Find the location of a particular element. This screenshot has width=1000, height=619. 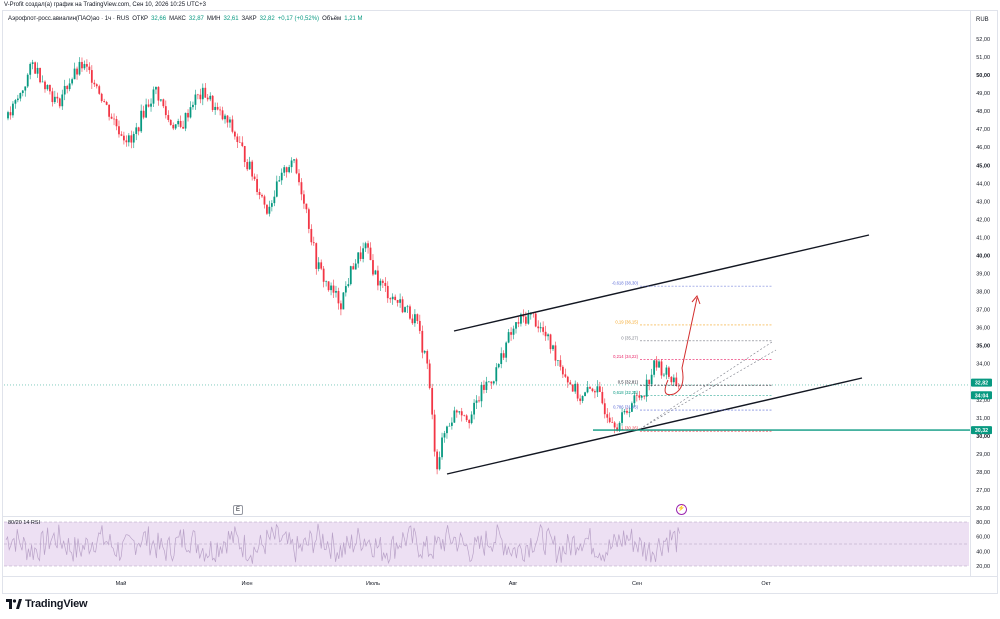

rsi-tick-label: 40,00 is located at coordinates (983, 552).